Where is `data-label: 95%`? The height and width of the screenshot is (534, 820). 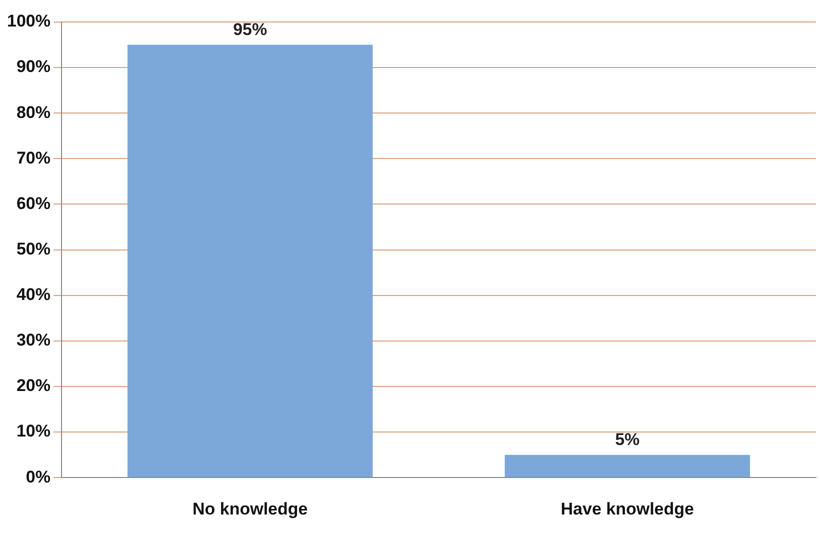
data-label: 95% is located at coordinates (250, 29).